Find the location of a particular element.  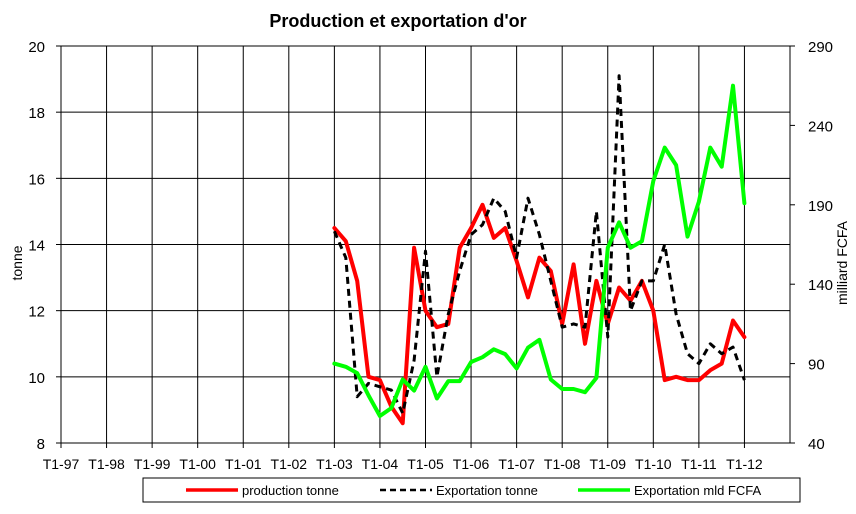

chart-title: Production et exportation d'or is located at coordinates (397, 21).